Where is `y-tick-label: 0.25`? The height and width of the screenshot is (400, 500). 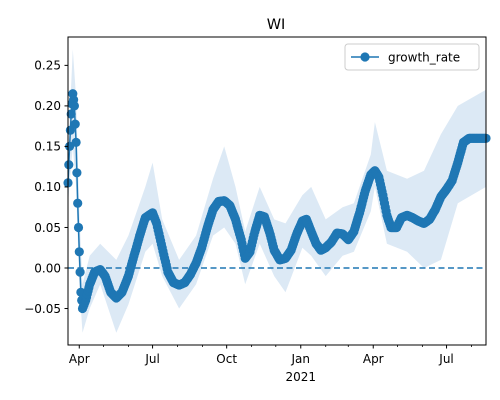
y-tick-label: 0.25 is located at coordinates (47, 66).